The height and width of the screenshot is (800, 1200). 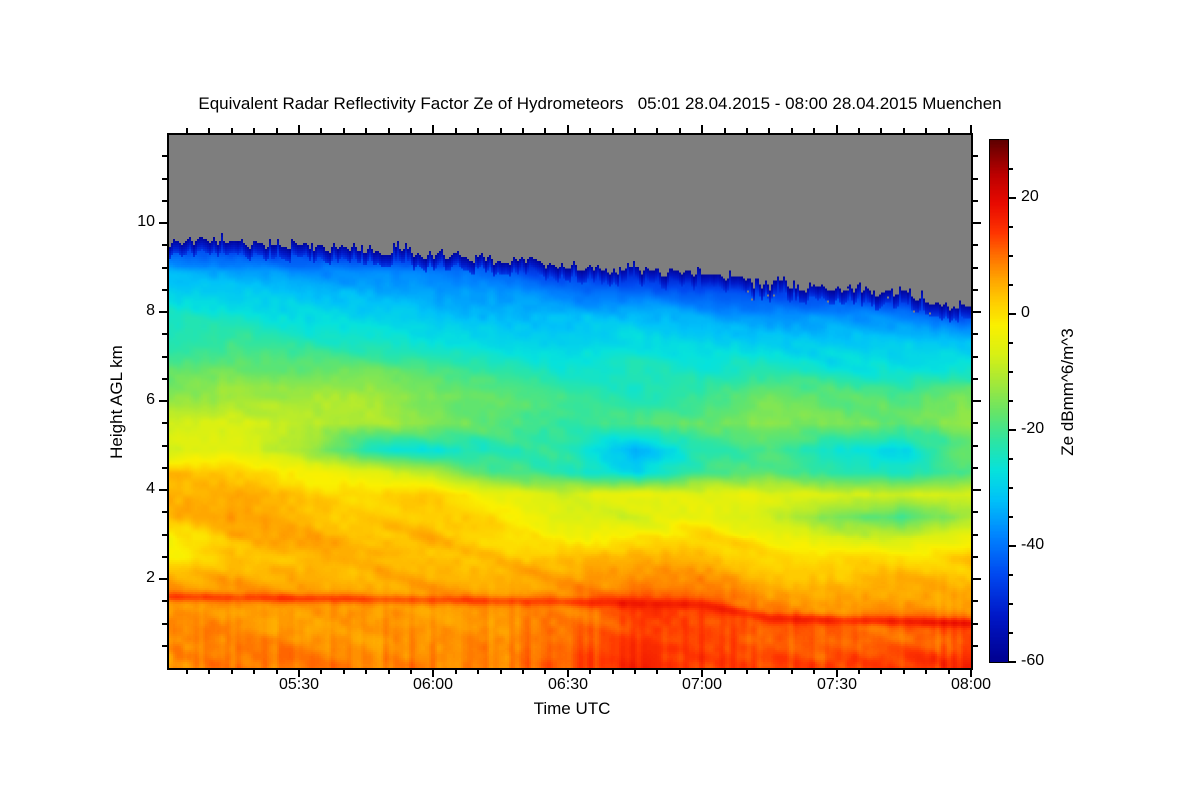 What do you see at coordinates (971, 684) in the screenshot?
I see `x-tick-label: 08:00` at bounding box center [971, 684].